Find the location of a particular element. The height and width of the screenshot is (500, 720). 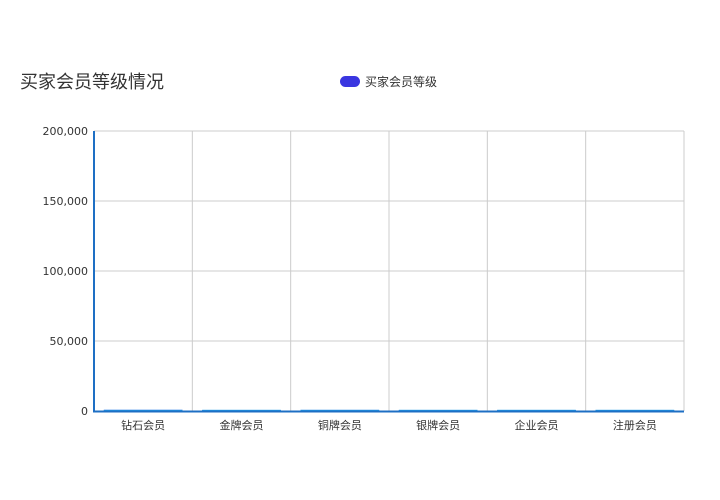

x-tick-label: 银牌会员 is located at coordinates (438, 425).